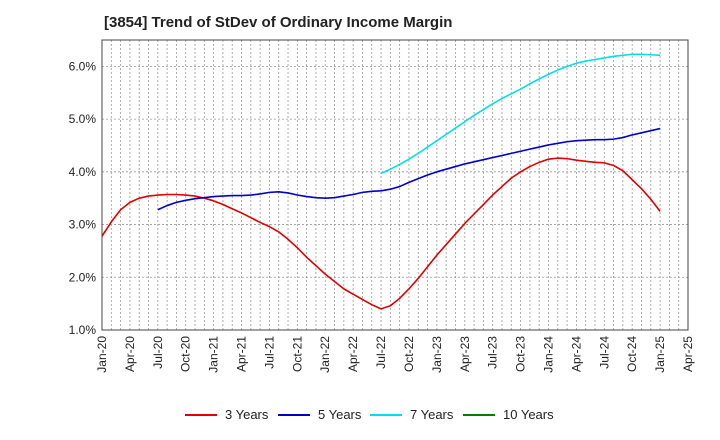  I want to click on y-tick-label: 3.0%, so click(83, 225).